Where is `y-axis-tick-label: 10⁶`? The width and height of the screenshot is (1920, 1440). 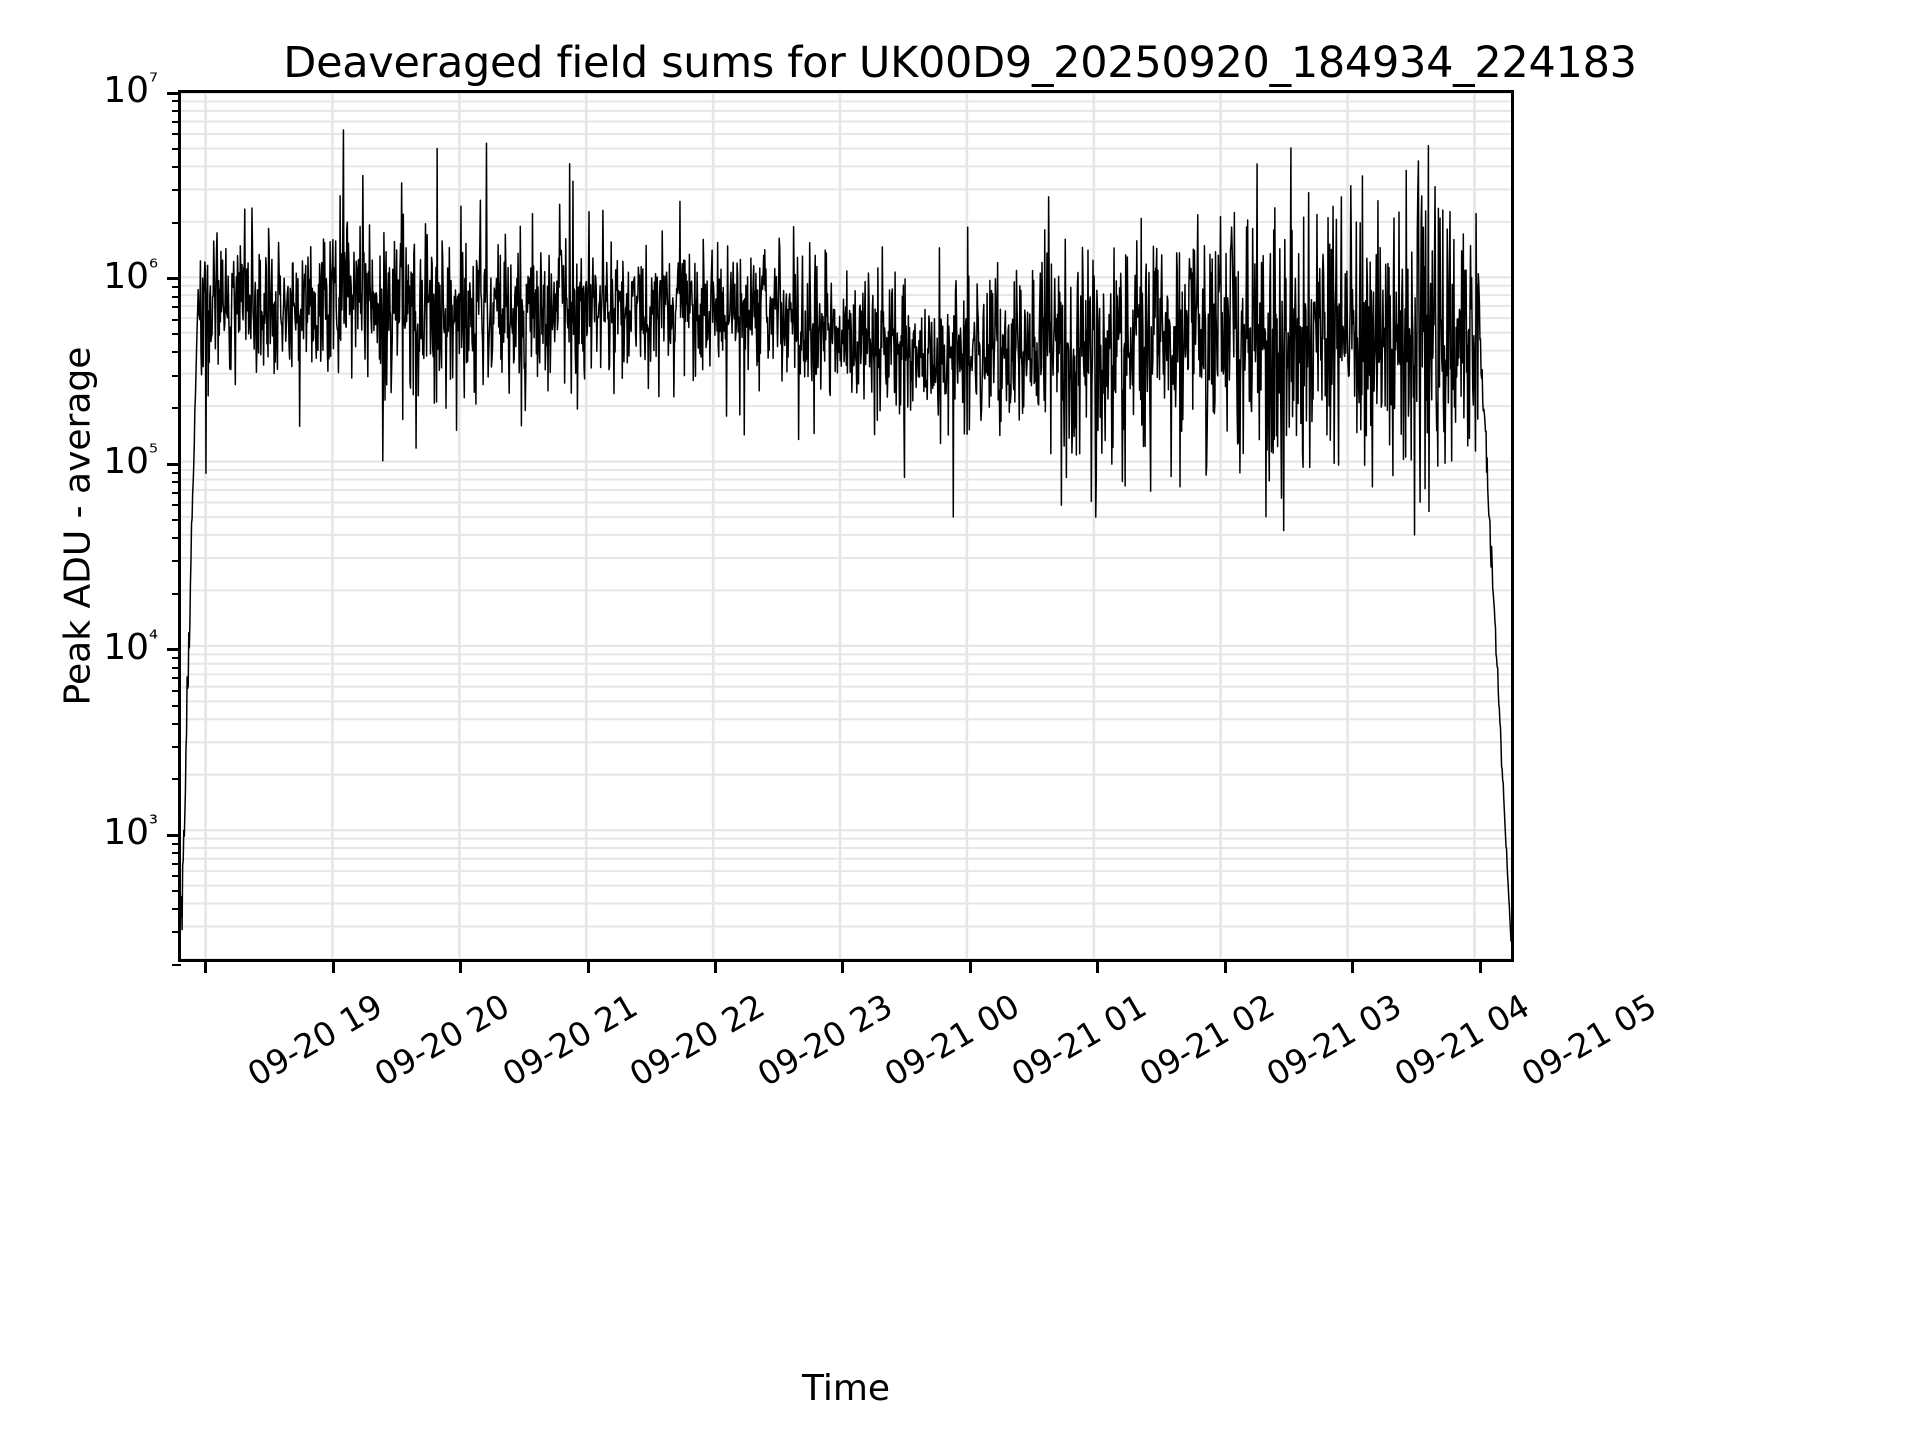 y-axis-tick-label: 10⁶ is located at coordinates (130, 275).